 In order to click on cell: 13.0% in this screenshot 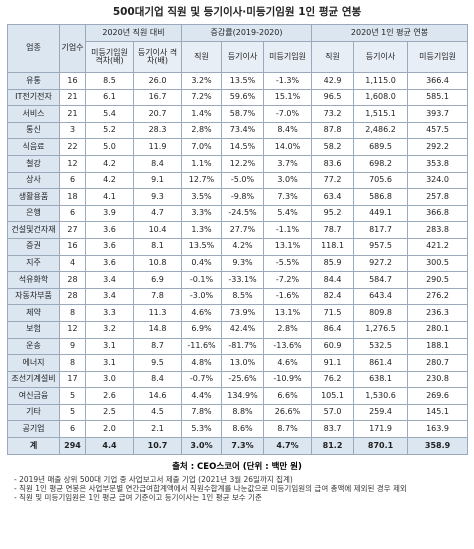, I will do `click(242, 363)`.